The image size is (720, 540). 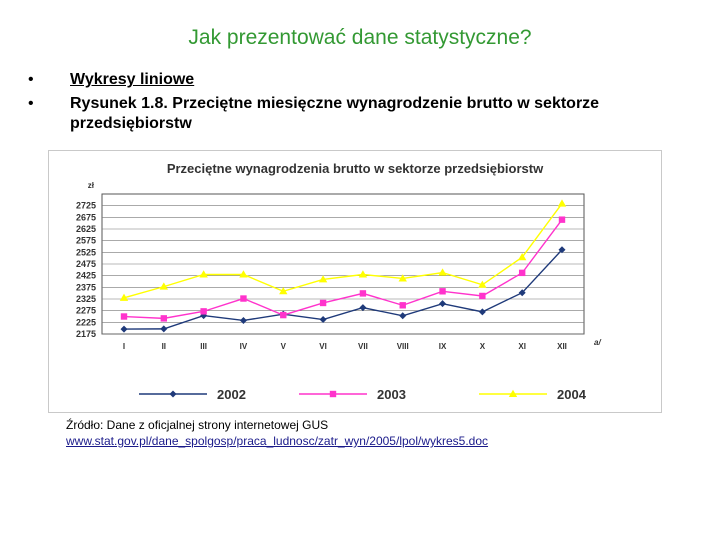 I want to click on x-tick-label: III, so click(x=203, y=346).